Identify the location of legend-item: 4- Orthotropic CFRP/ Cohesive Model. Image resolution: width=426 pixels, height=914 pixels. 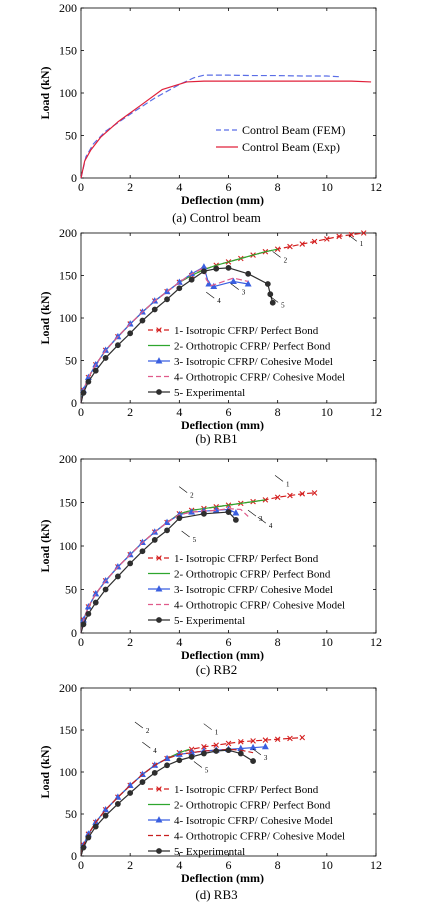
(246, 378).